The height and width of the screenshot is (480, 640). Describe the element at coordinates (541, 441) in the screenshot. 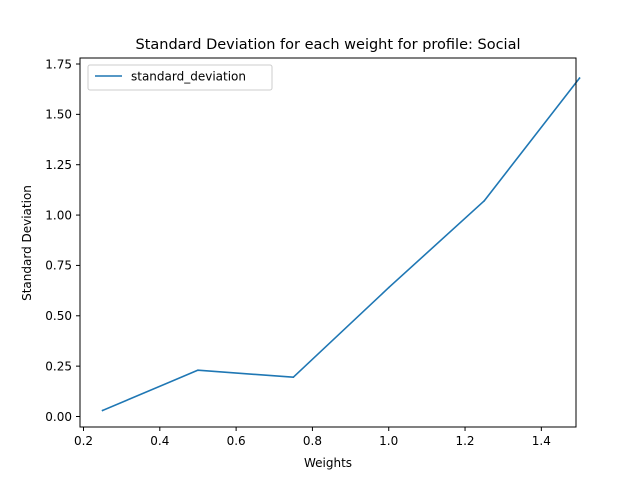

I see `x-tick-label: 1.4` at that location.